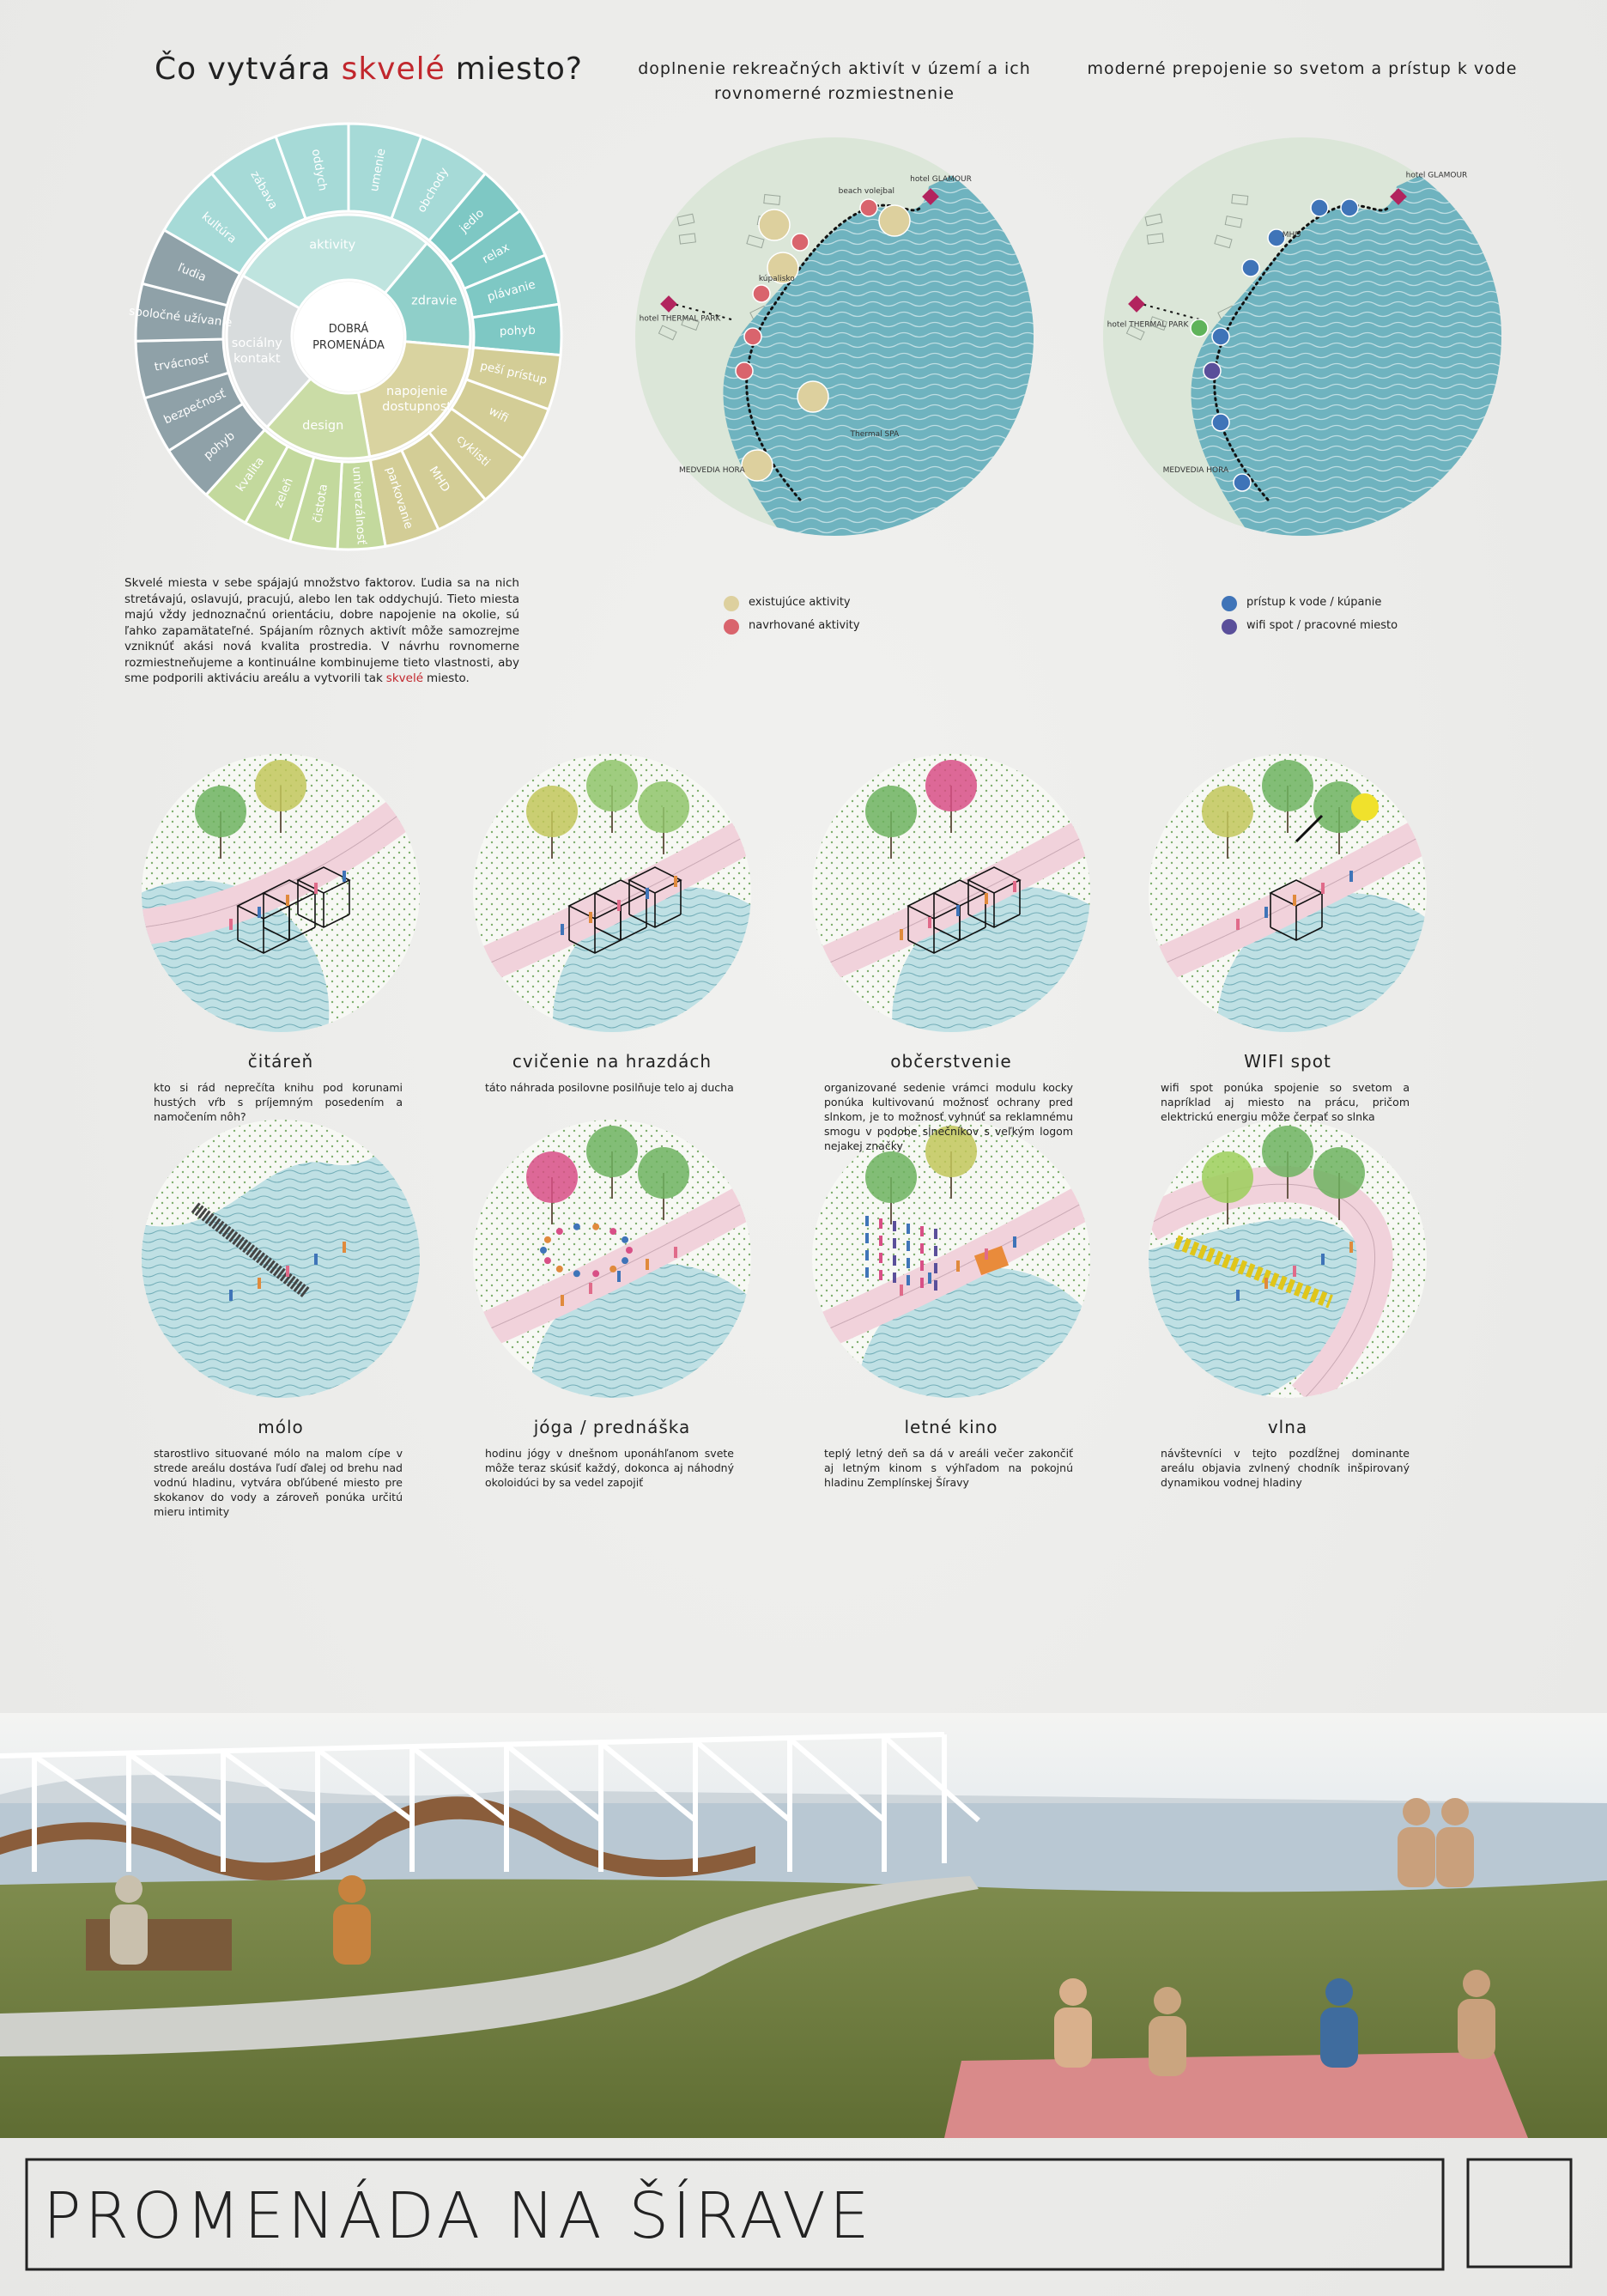  What do you see at coordinates (804, 625) in the screenshot?
I see `legend-label: navrhované aktivity` at bounding box center [804, 625].